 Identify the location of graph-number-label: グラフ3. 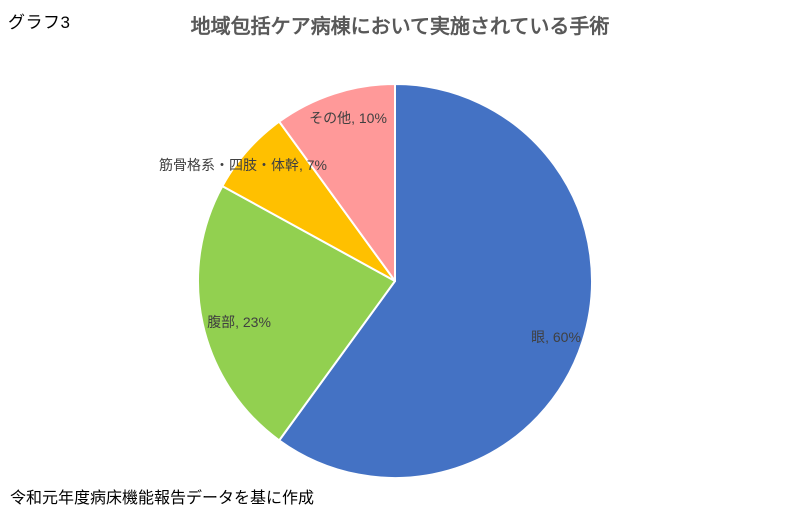
(39, 22).